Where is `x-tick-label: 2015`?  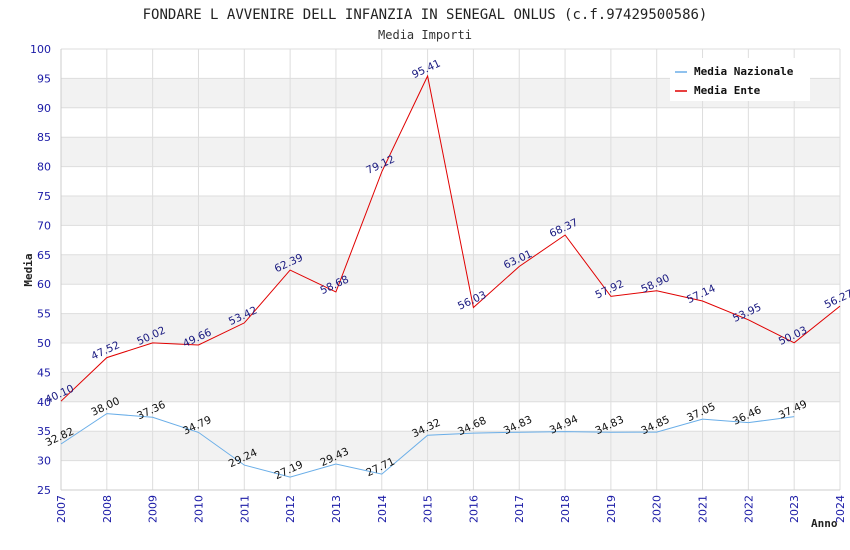
x-tick-label: 2015 is located at coordinates (428, 509).